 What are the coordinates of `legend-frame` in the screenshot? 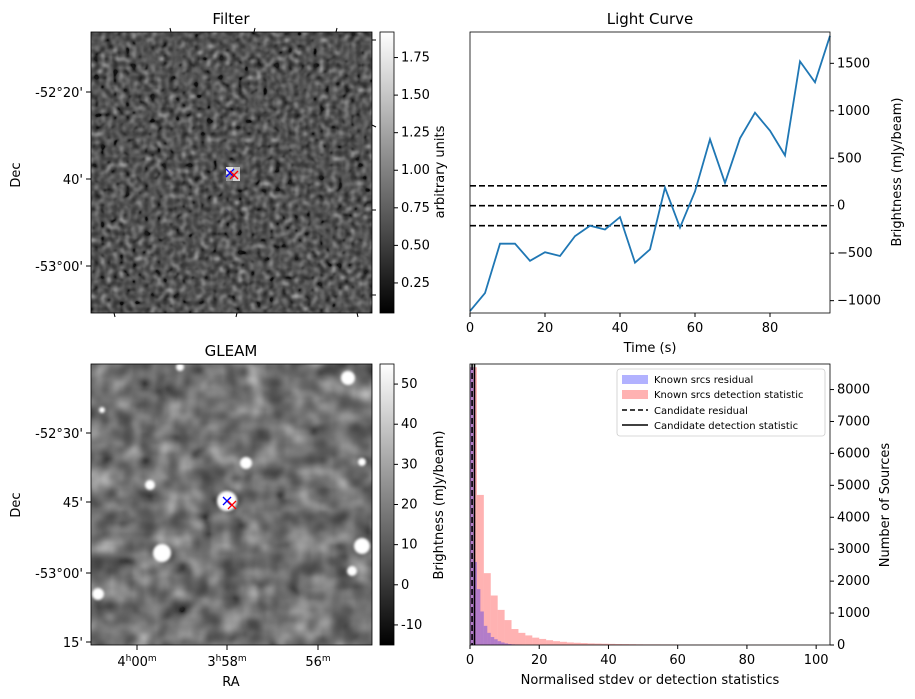 It's located at (721, 402).